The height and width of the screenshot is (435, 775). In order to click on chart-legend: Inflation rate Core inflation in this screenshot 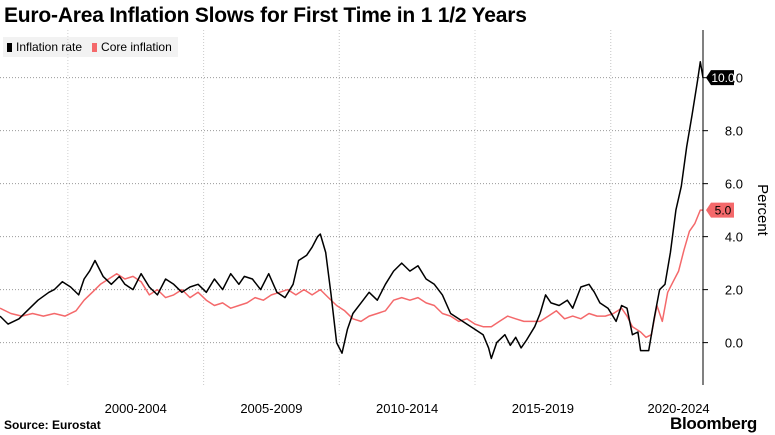, I will do `click(90, 47)`.